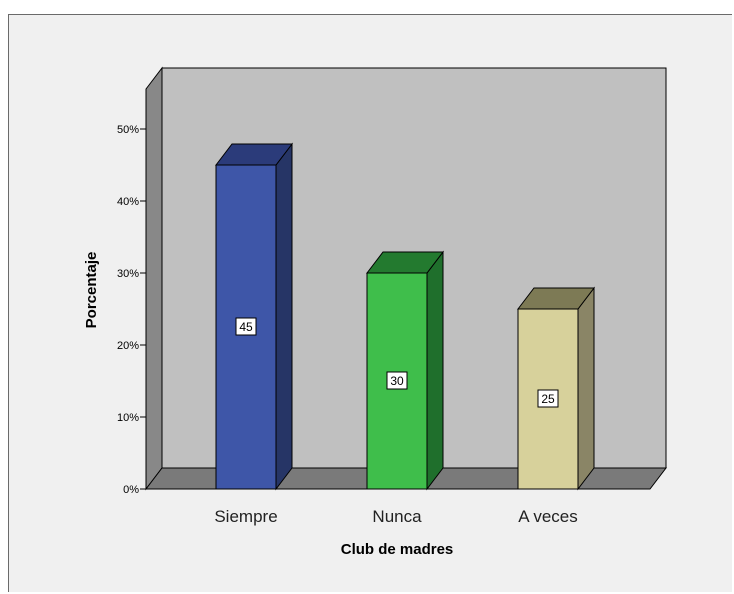 Image resolution: width=734 pixels, height=594 pixels. What do you see at coordinates (128, 202) in the screenshot?
I see `y-tick-label: 40%` at bounding box center [128, 202].